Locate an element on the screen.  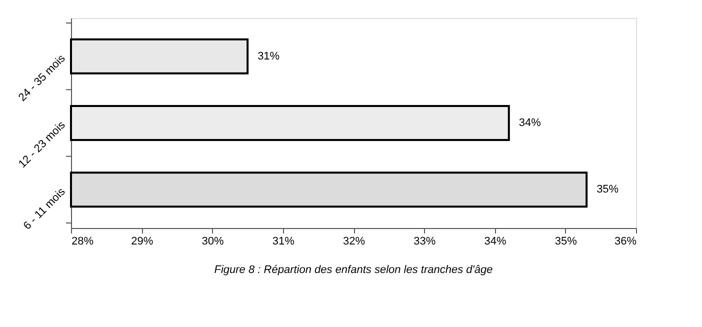
data-label: 34% is located at coordinates (530, 123).